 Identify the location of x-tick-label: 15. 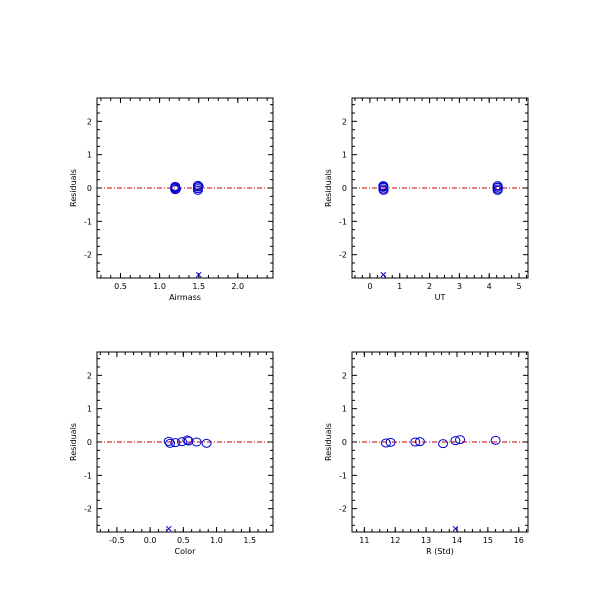
(488, 540).